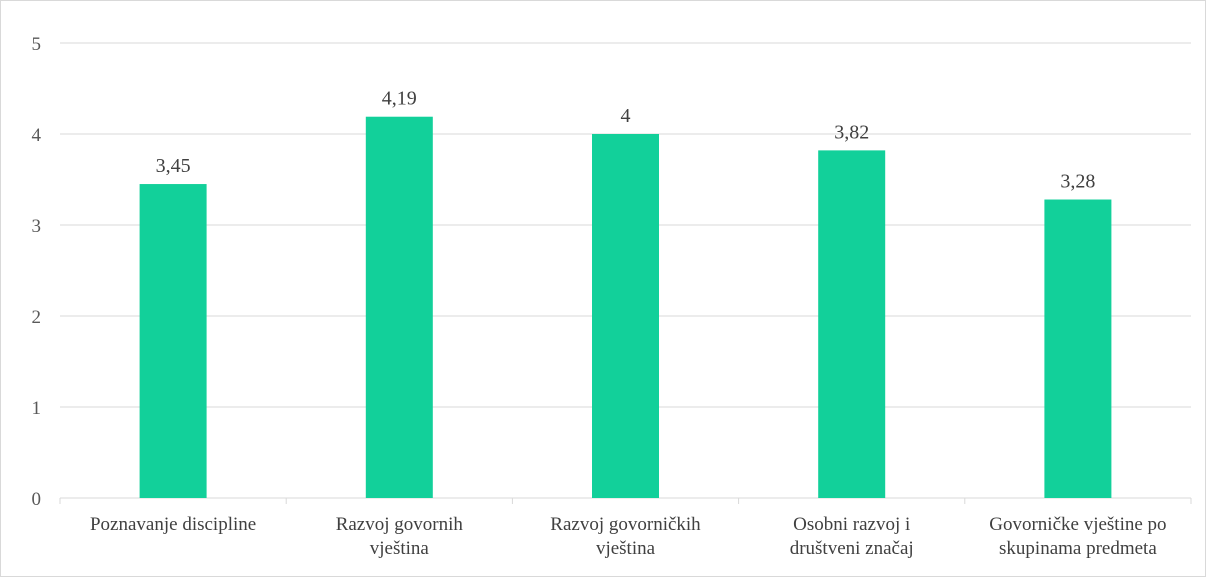 The width and height of the screenshot is (1206, 577). What do you see at coordinates (37, 135) in the screenshot?
I see `y-tick-label: 4` at bounding box center [37, 135].